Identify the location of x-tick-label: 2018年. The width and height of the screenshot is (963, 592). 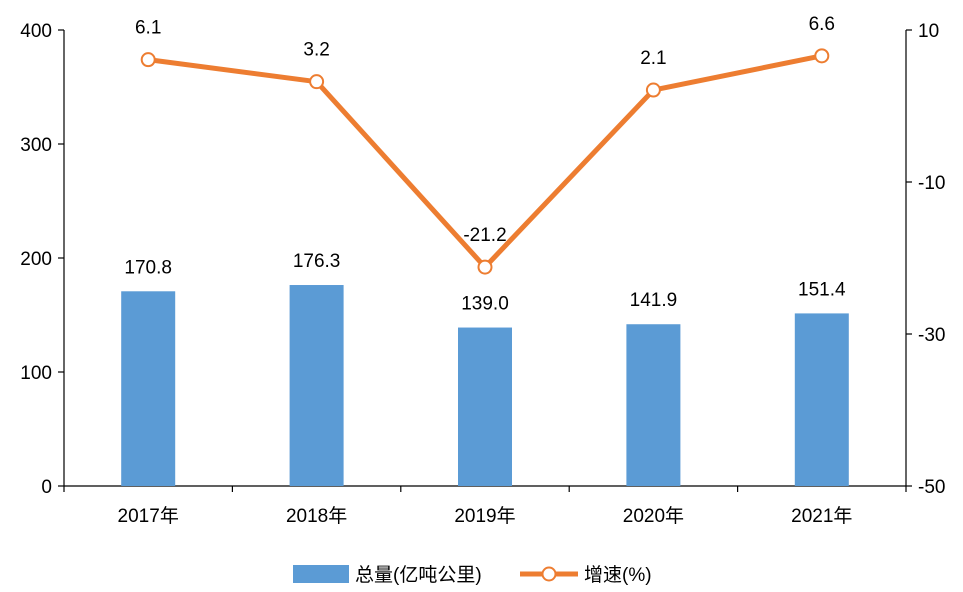
(316, 516).